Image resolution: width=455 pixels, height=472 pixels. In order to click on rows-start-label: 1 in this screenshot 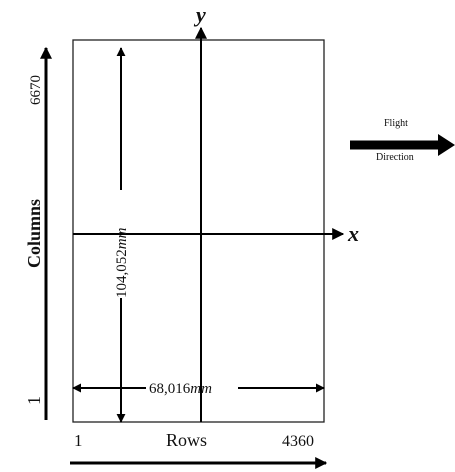, I will do `click(78, 440)`.